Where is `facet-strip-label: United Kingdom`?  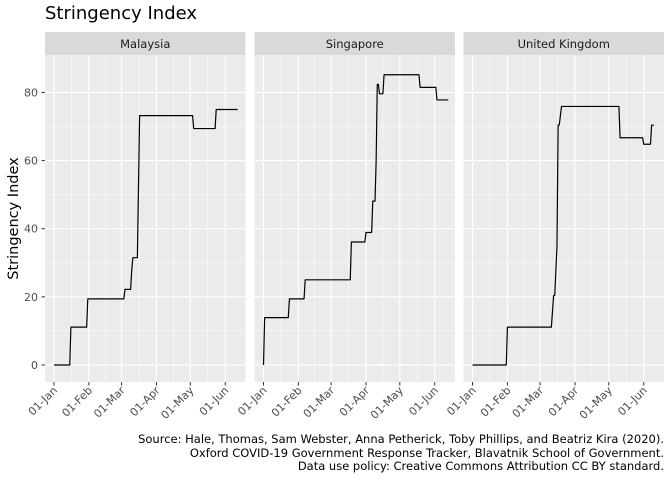 facet-strip-label: United Kingdom is located at coordinates (564, 44).